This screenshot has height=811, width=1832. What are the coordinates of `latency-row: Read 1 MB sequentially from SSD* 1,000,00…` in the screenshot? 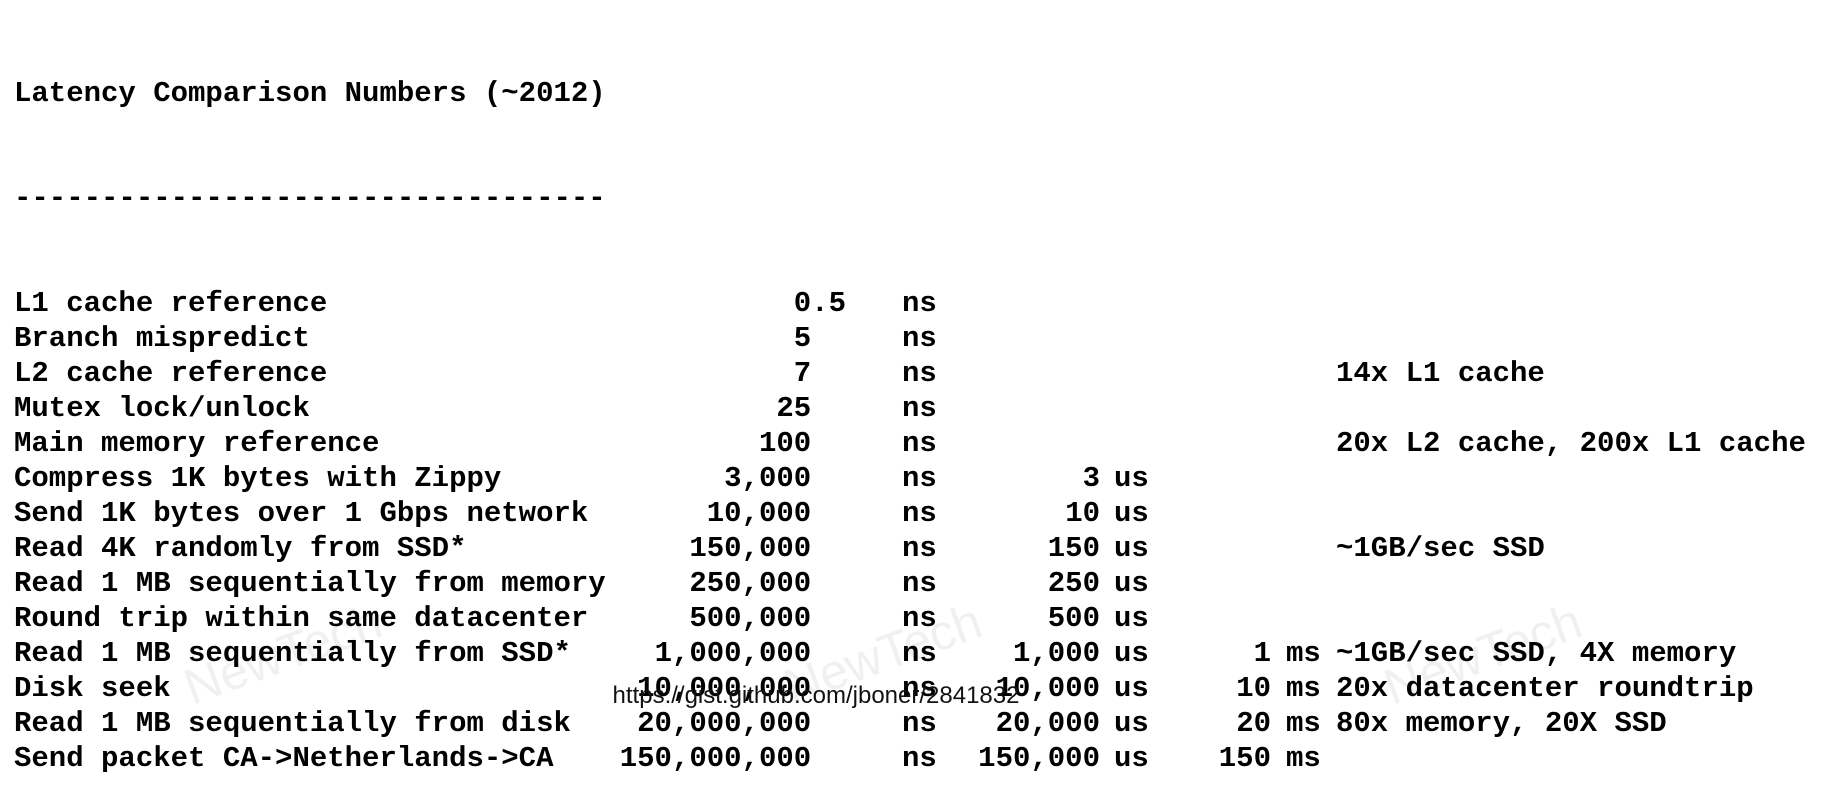 It's located at (875, 653).